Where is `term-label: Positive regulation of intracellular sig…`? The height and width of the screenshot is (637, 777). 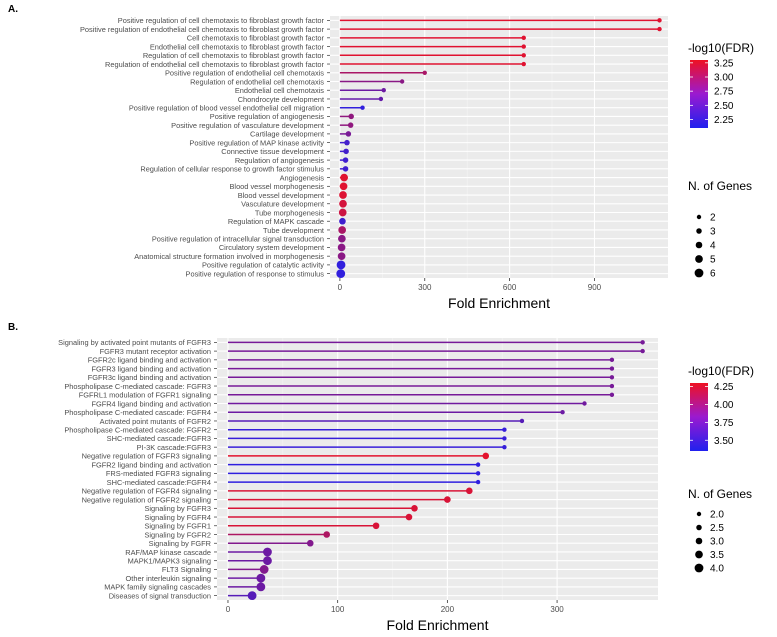 term-label: Positive regulation of intracellular sig… is located at coordinates (238, 239).